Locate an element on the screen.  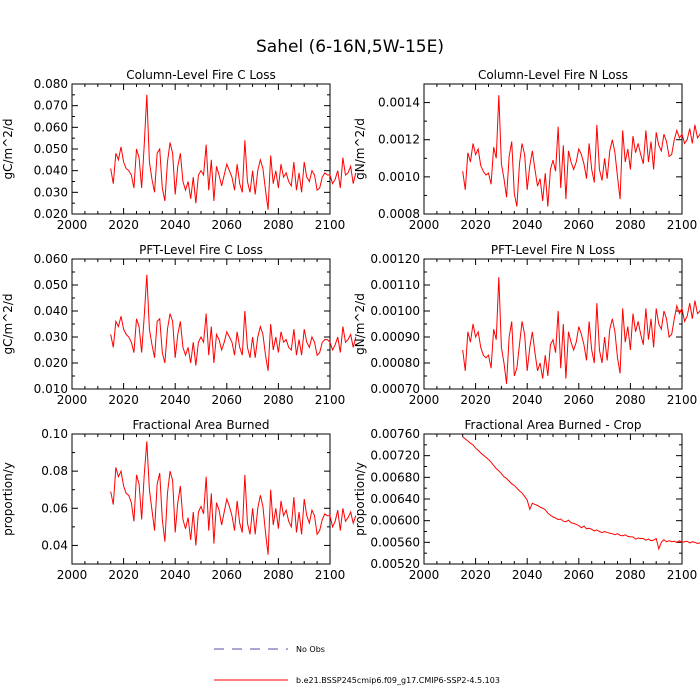
y-tick-label: 0.0008 is located at coordinates (399, 214).